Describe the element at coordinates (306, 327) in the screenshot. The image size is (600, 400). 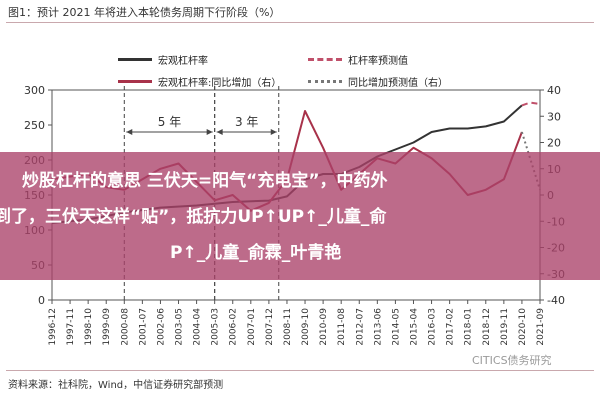
I see `x-tick-label: 2009-10` at that location.